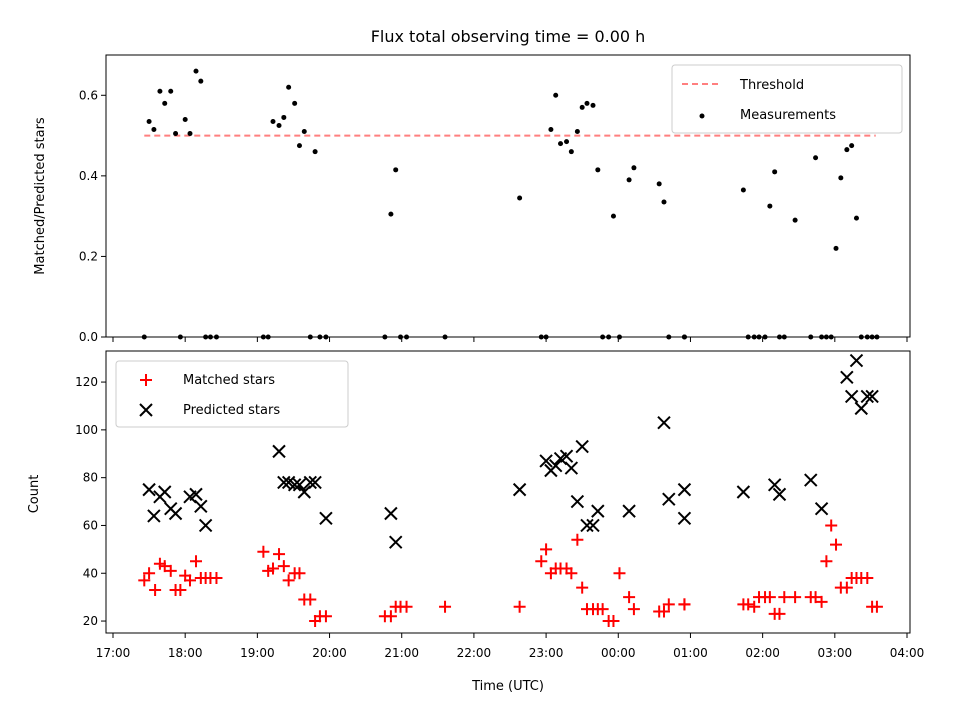 The width and height of the screenshot is (960, 720). What do you see at coordinates (257, 653) in the screenshot?
I see `x-tick-label: 19:00` at bounding box center [257, 653].